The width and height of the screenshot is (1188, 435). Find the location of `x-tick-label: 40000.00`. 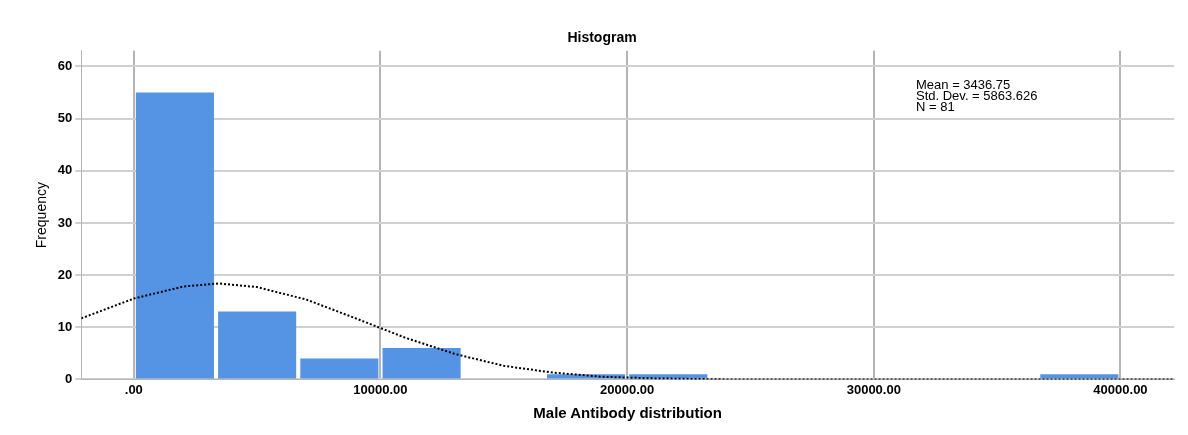

x-tick-label: 40000.00 is located at coordinates (1120, 389).